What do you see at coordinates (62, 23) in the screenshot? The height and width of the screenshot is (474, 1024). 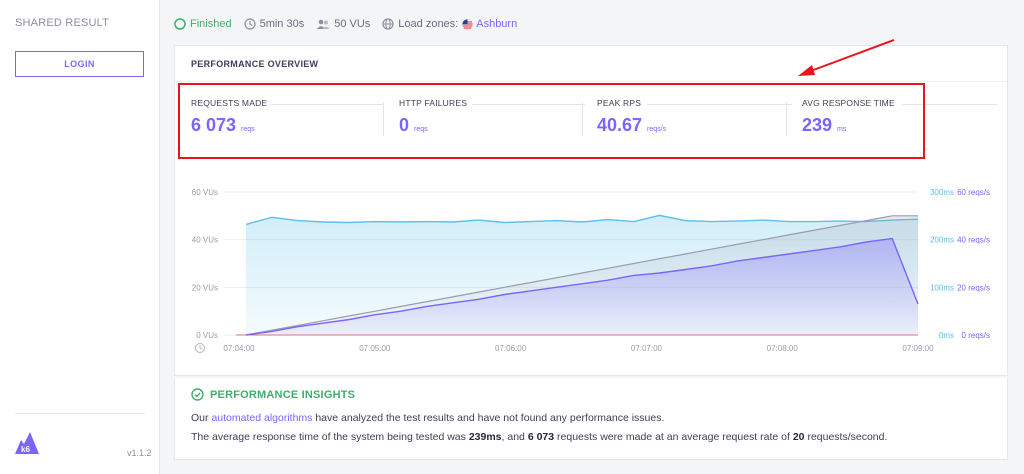 I see `shared-result-label: SHARED RESULT` at bounding box center [62, 23].